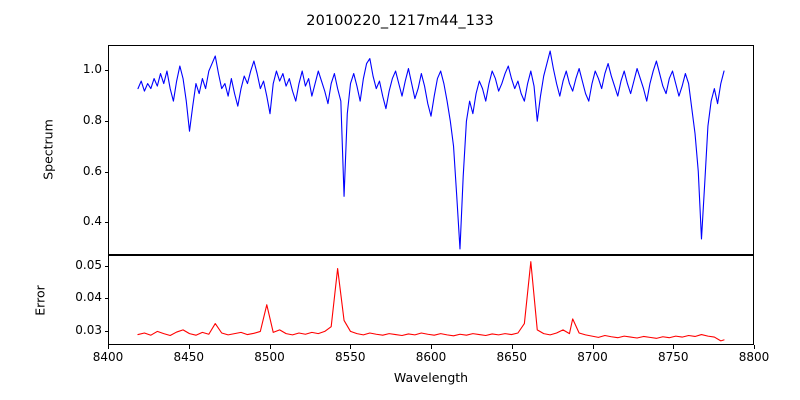  I want to click on x-axis-label: Wavelength, so click(431, 377).